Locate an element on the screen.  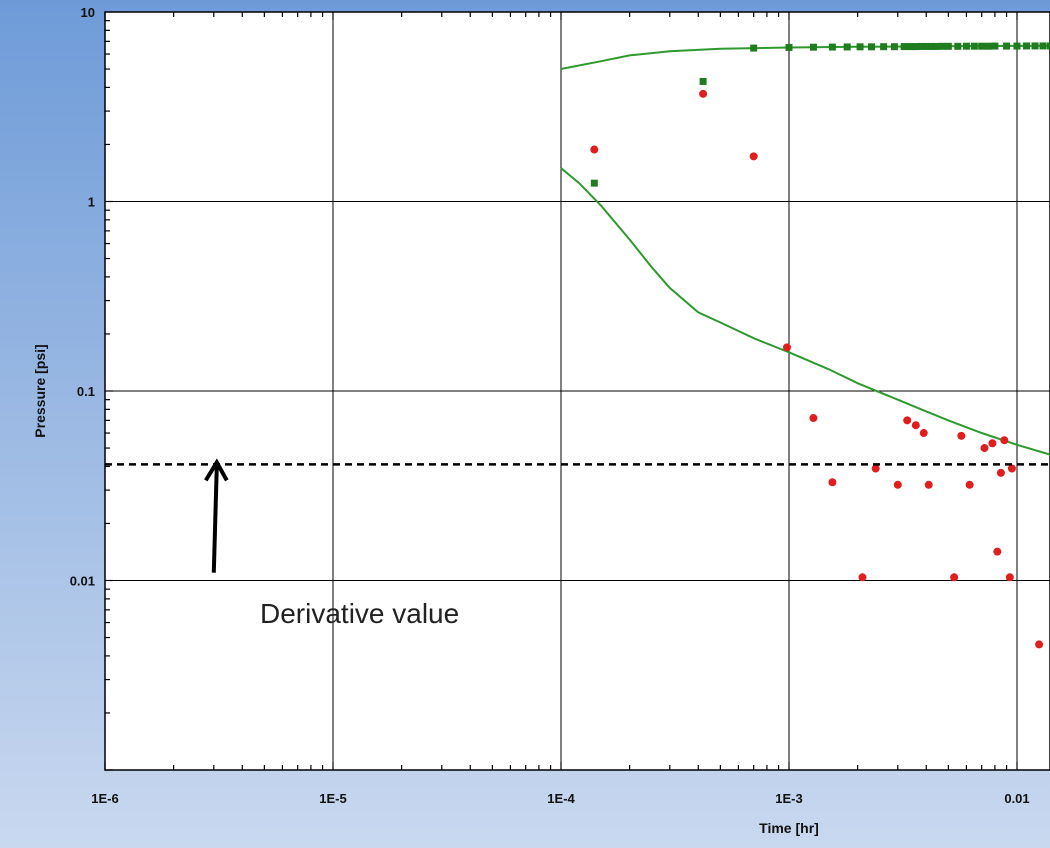
y-tick-label: 0.01 is located at coordinates (82, 581).